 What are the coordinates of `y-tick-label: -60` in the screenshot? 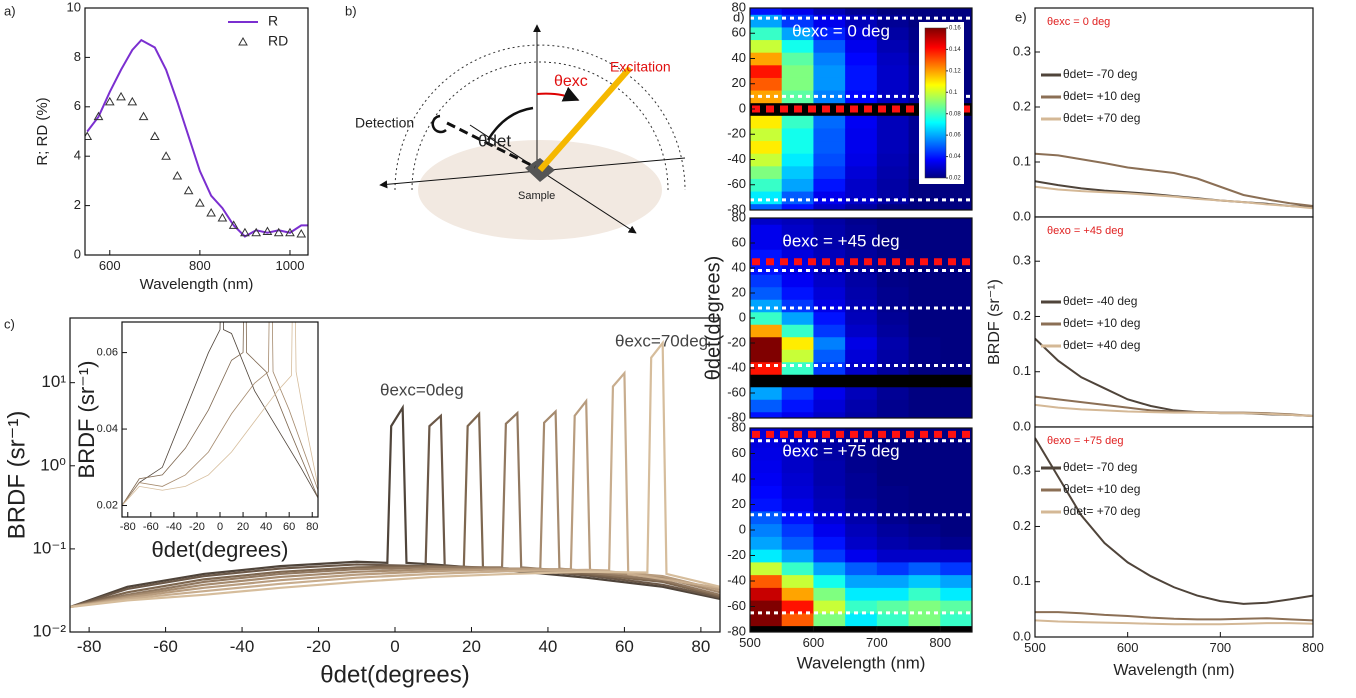 It's located at (736, 605).